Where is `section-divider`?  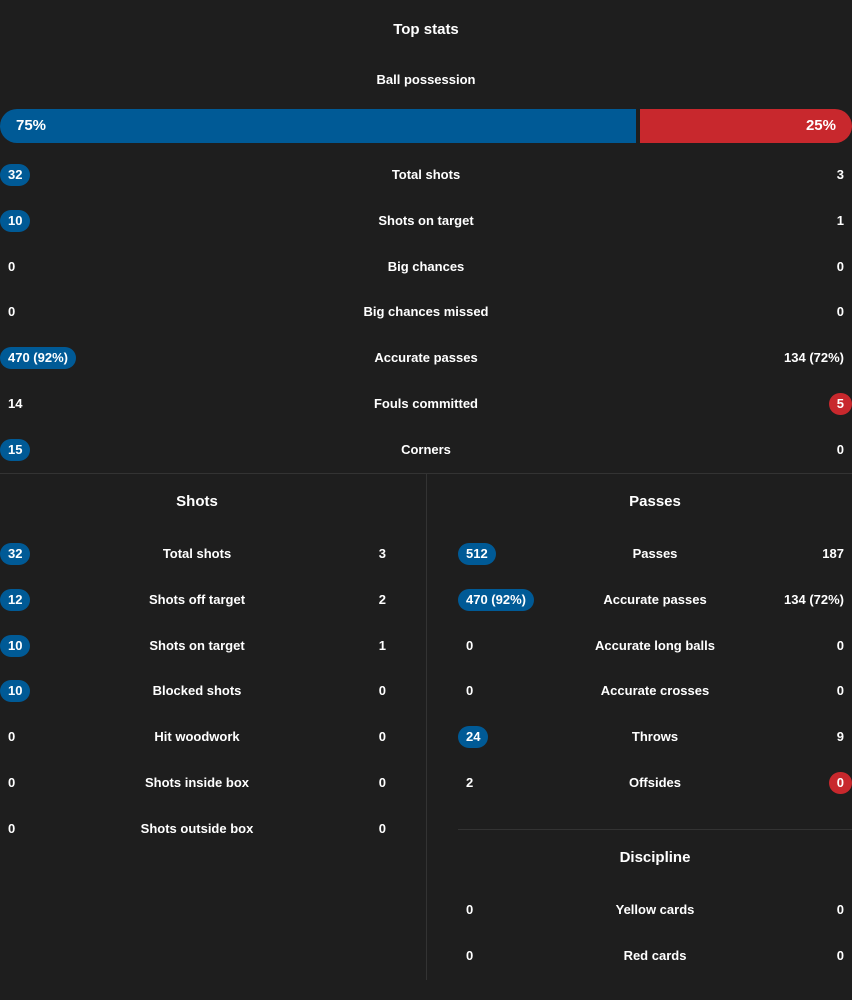 section-divider is located at coordinates (426, 473).